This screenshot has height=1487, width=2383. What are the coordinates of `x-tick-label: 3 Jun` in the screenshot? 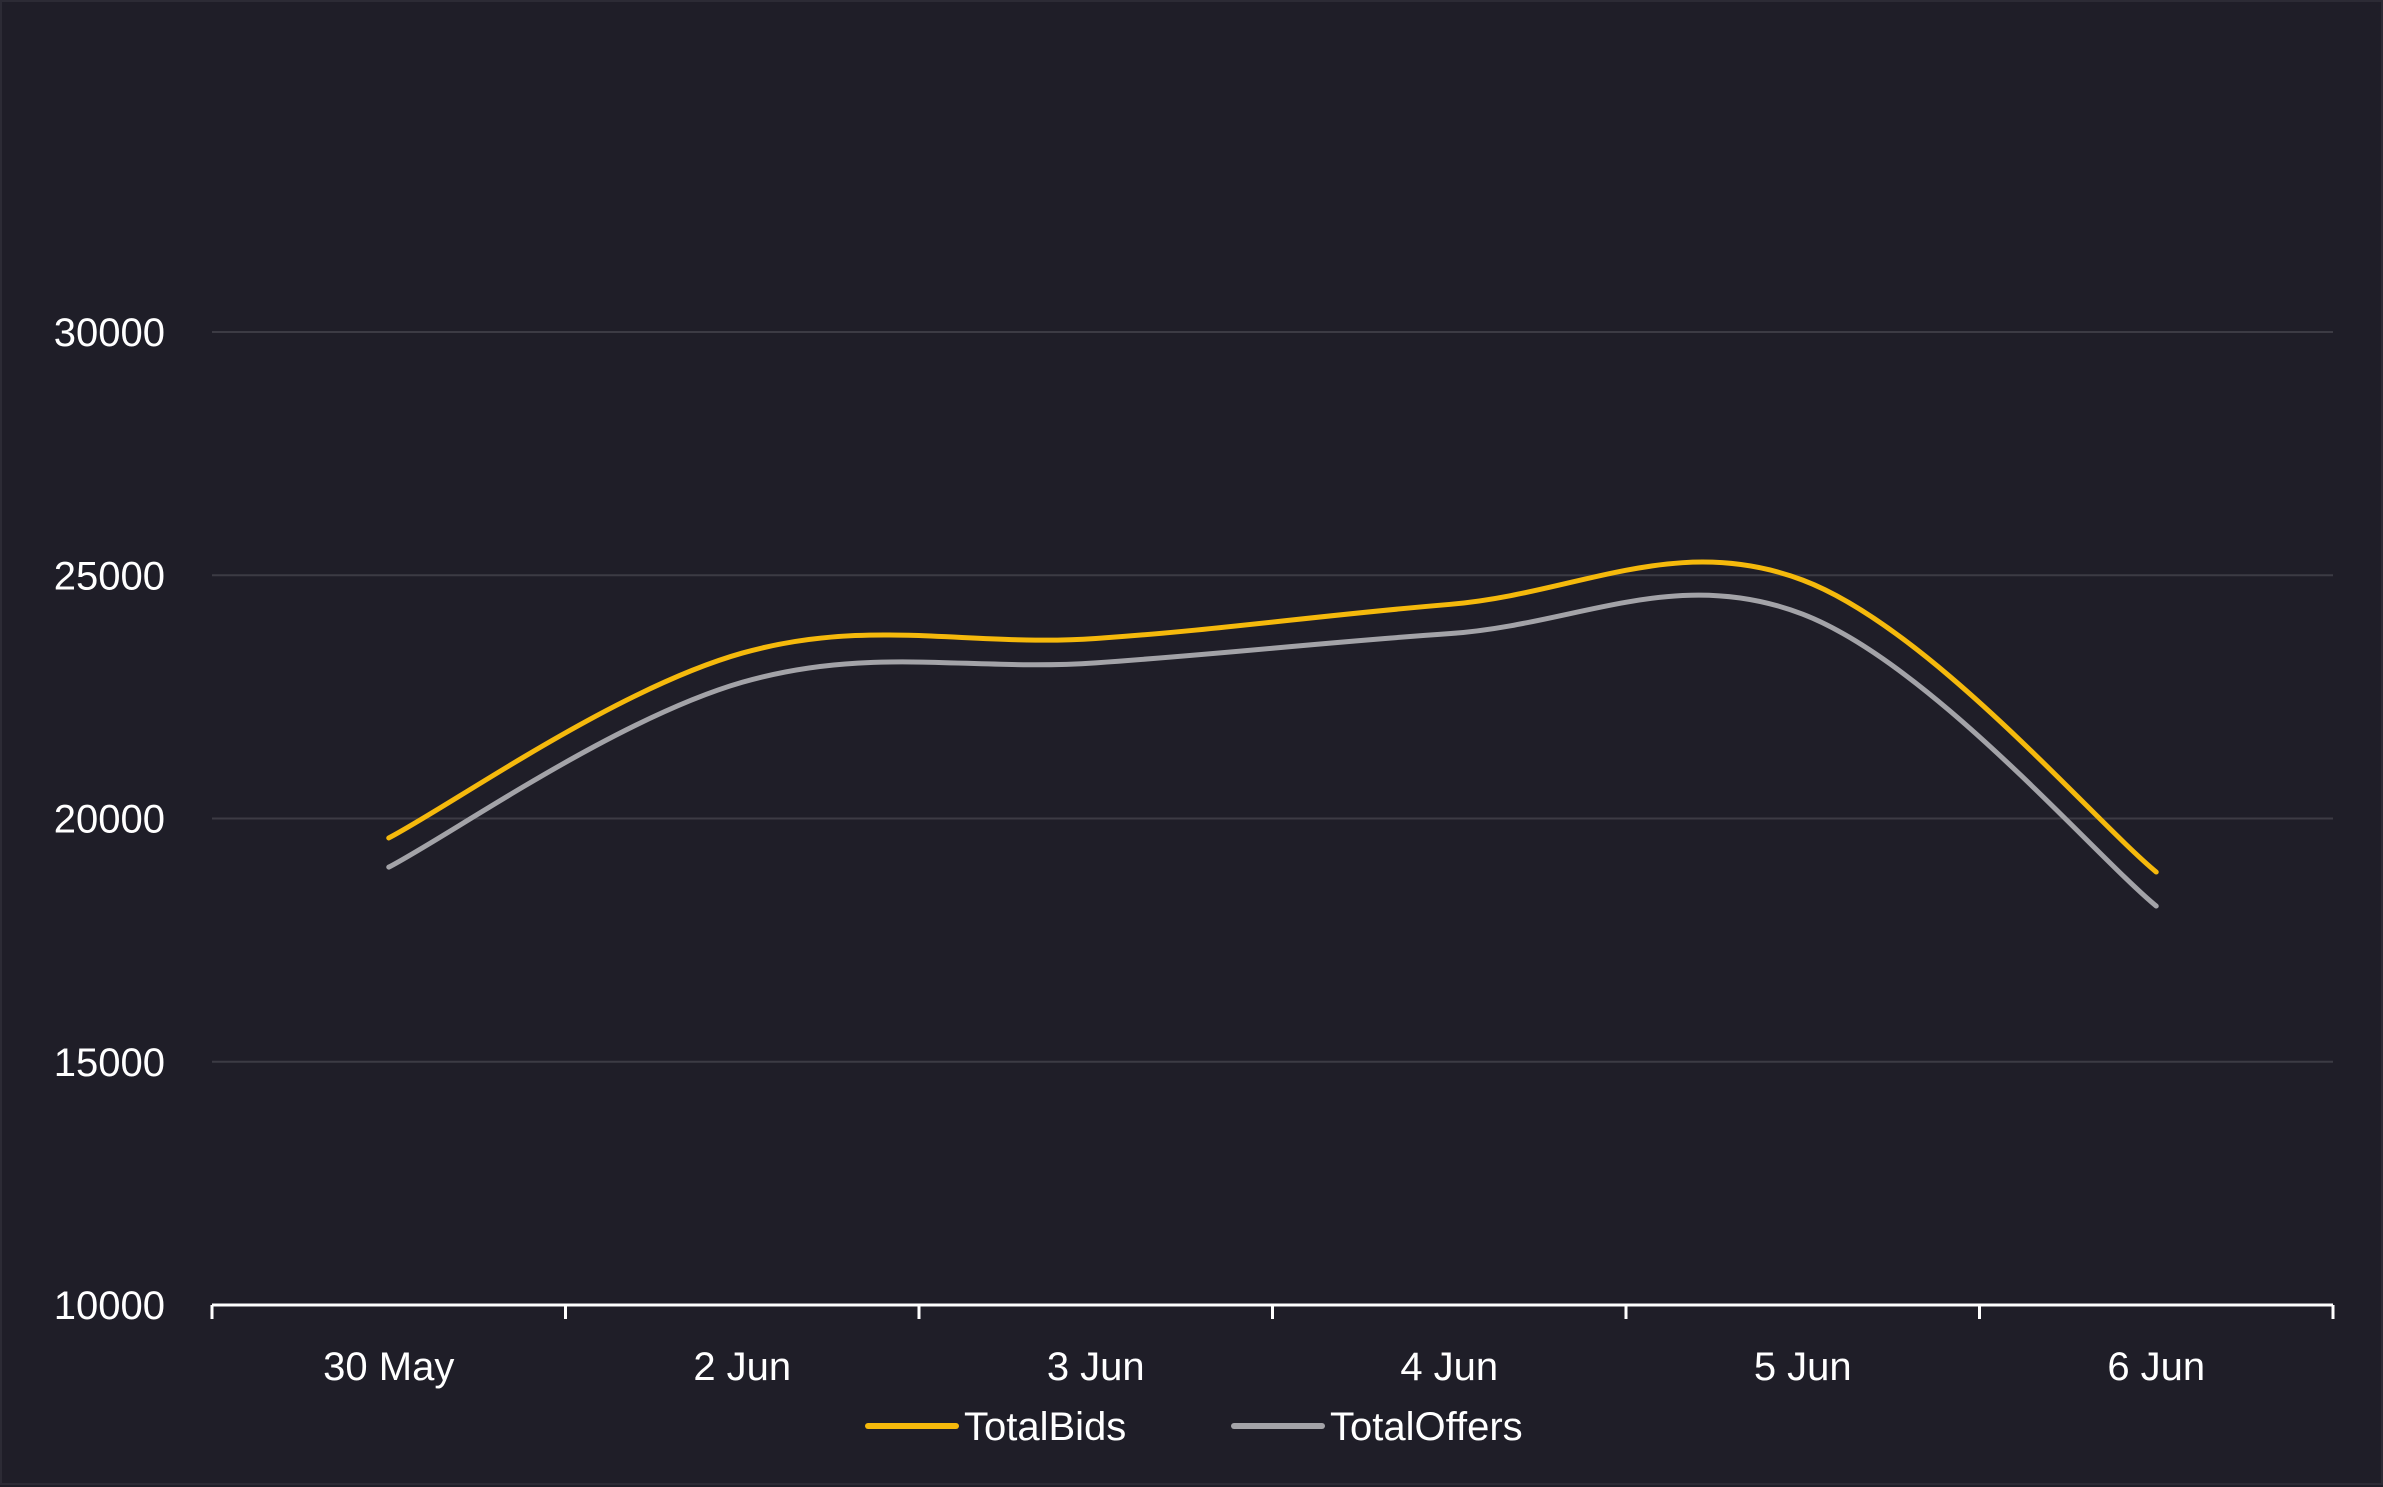 It's located at (1096, 1367).